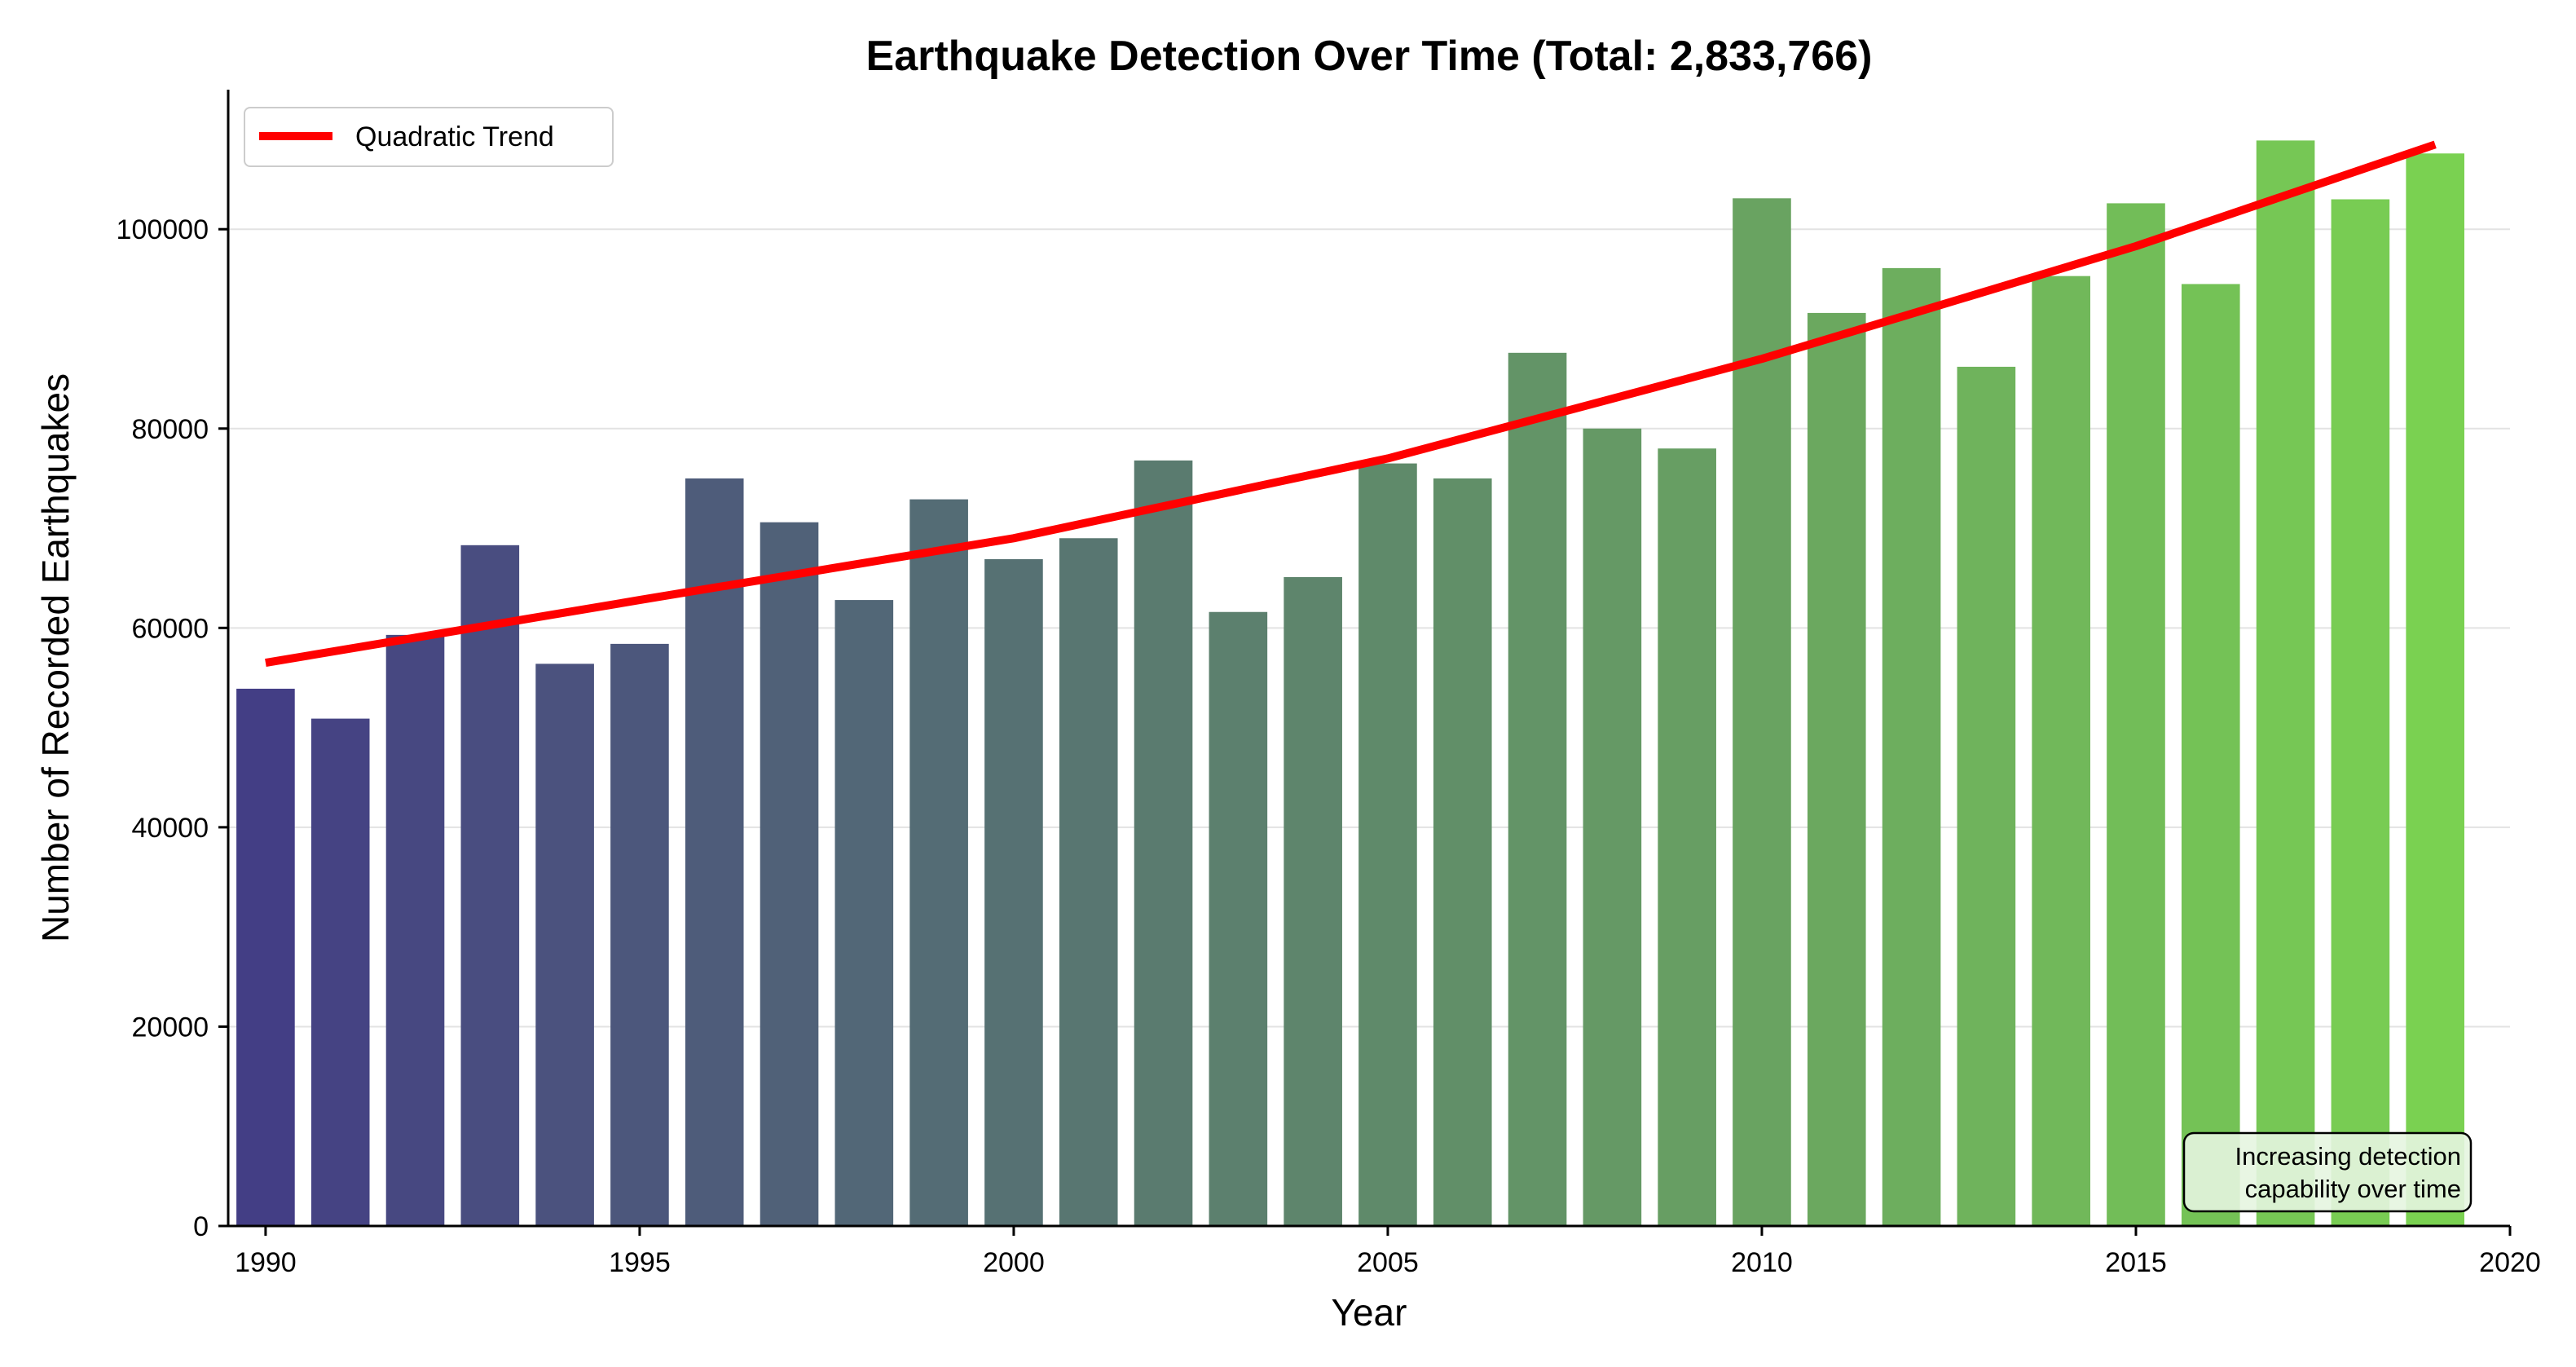  What do you see at coordinates (2361, 712) in the screenshot?
I see `bar-2018` at bounding box center [2361, 712].